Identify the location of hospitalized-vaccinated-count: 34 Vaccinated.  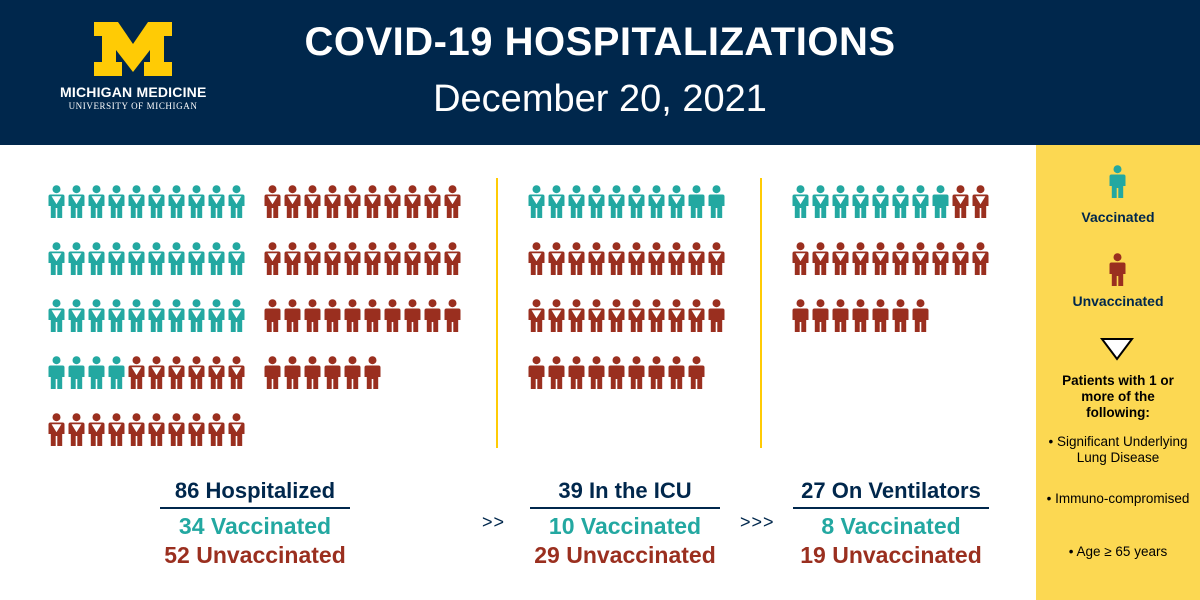
(255, 526).